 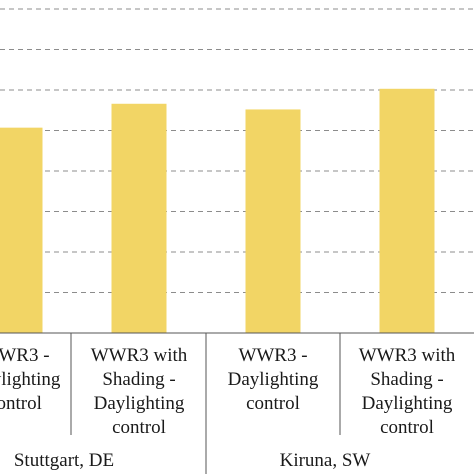 I want to click on group-label: Kiruna, SW, so click(x=325, y=460).